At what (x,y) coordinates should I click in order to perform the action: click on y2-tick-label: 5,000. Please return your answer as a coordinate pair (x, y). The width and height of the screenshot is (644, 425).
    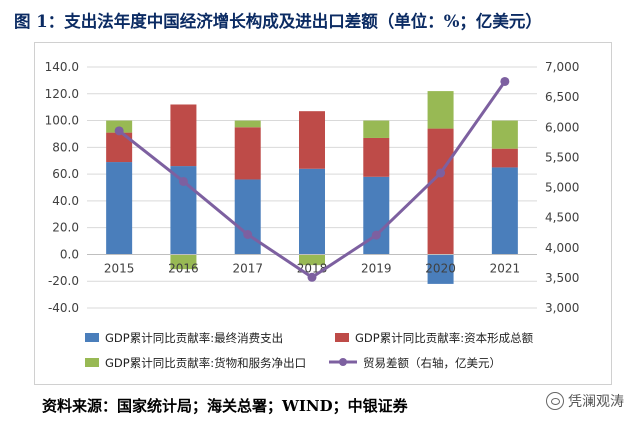
    Looking at the image, I should click on (562, 188).